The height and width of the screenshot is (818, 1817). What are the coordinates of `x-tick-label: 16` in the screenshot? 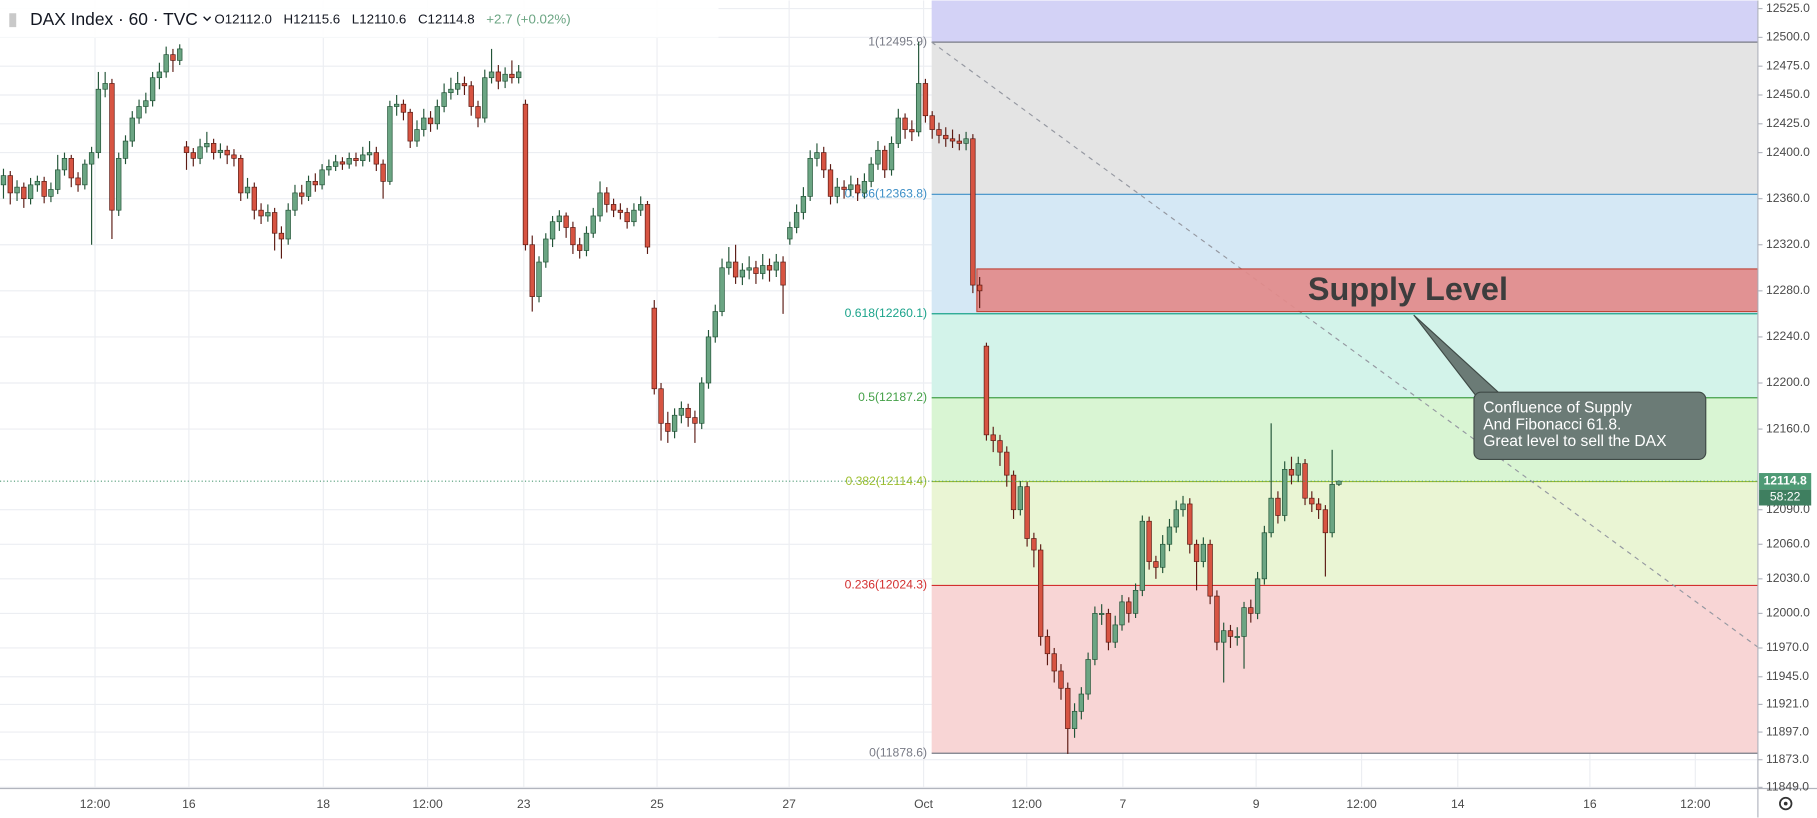 It's located at (1590, 804).